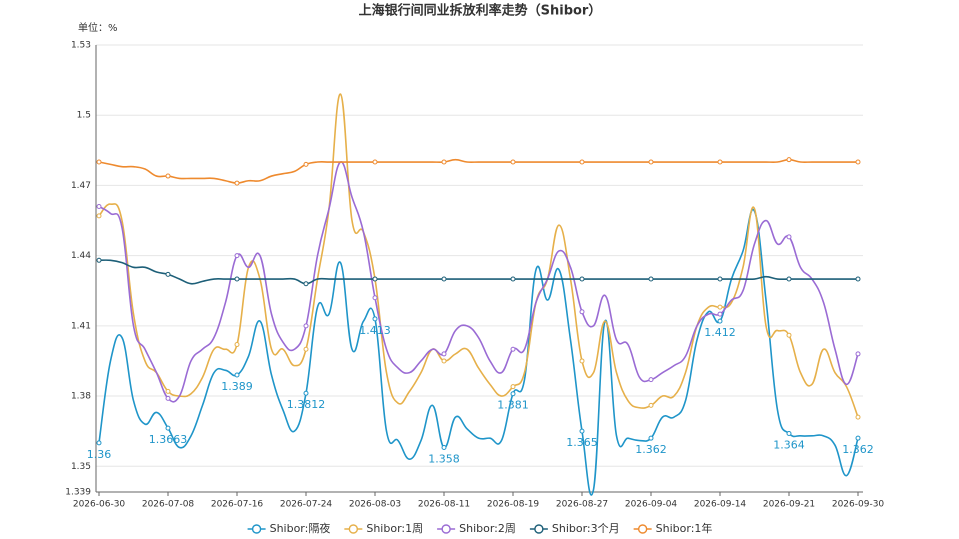  What do you see at coordinates (306, 505) in the screenshot?
I see `x-tick-label: 2026-07-24` at bounding box center [306, 505].